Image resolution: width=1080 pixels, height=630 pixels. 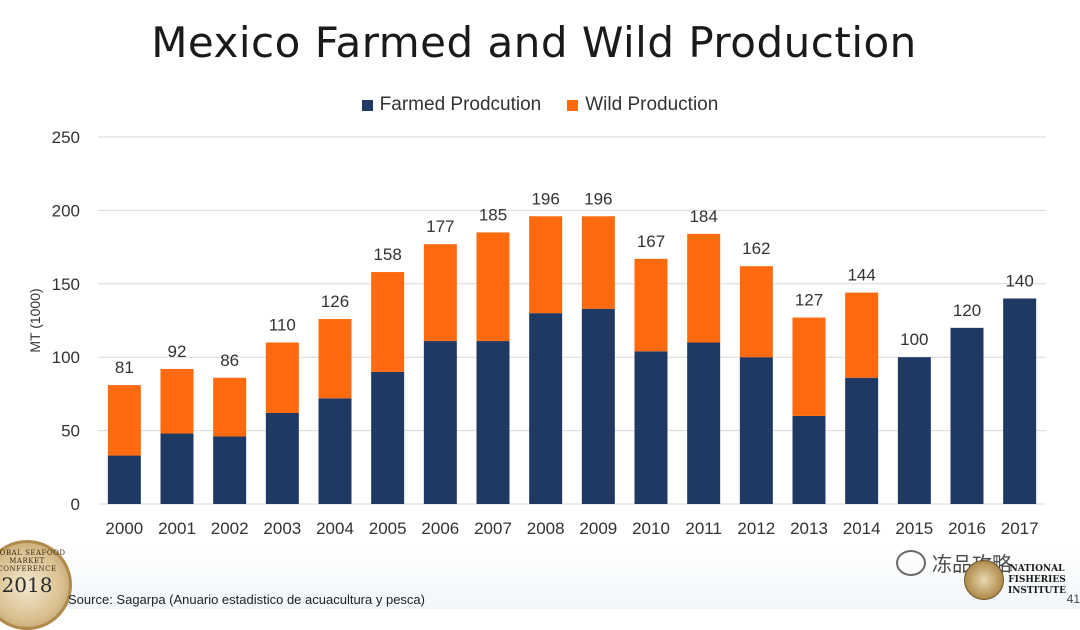 I want to click on total-label-2005: 158, so click(x=387, y=254).